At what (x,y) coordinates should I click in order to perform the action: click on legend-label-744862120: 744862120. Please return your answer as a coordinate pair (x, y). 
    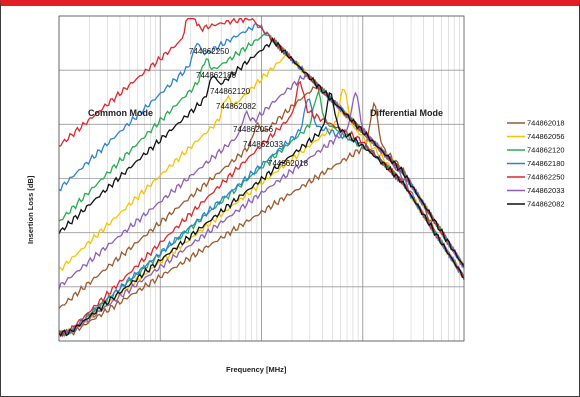
    Looking at the image, I should click on (546, 150).